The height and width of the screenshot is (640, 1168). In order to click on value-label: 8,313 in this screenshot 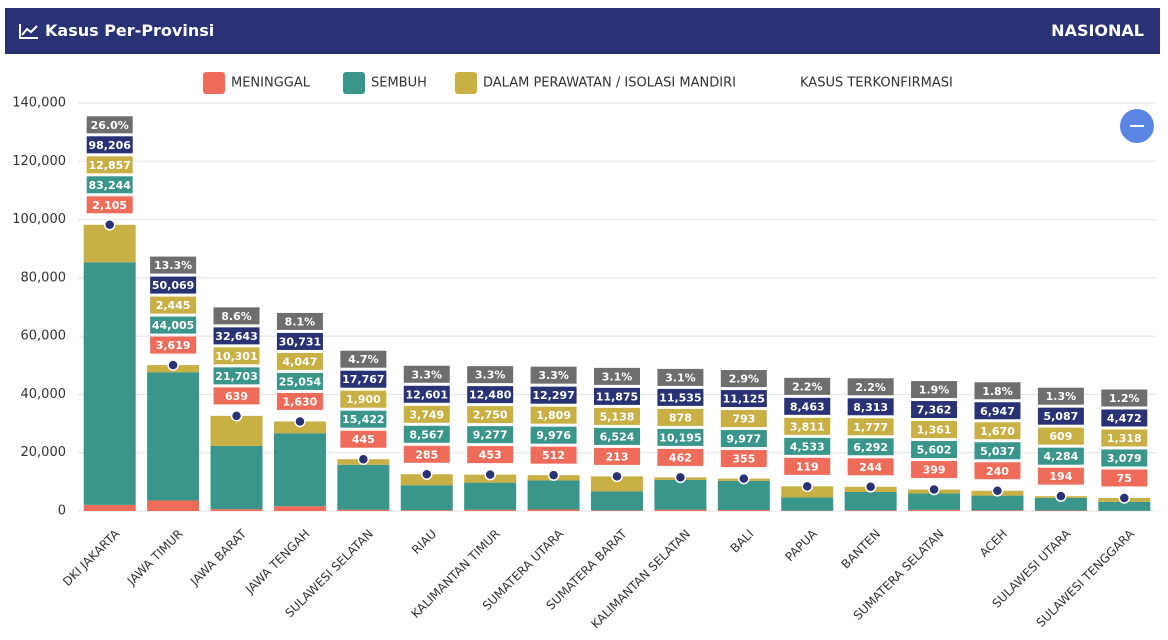, I will do `click(870, 407)`.